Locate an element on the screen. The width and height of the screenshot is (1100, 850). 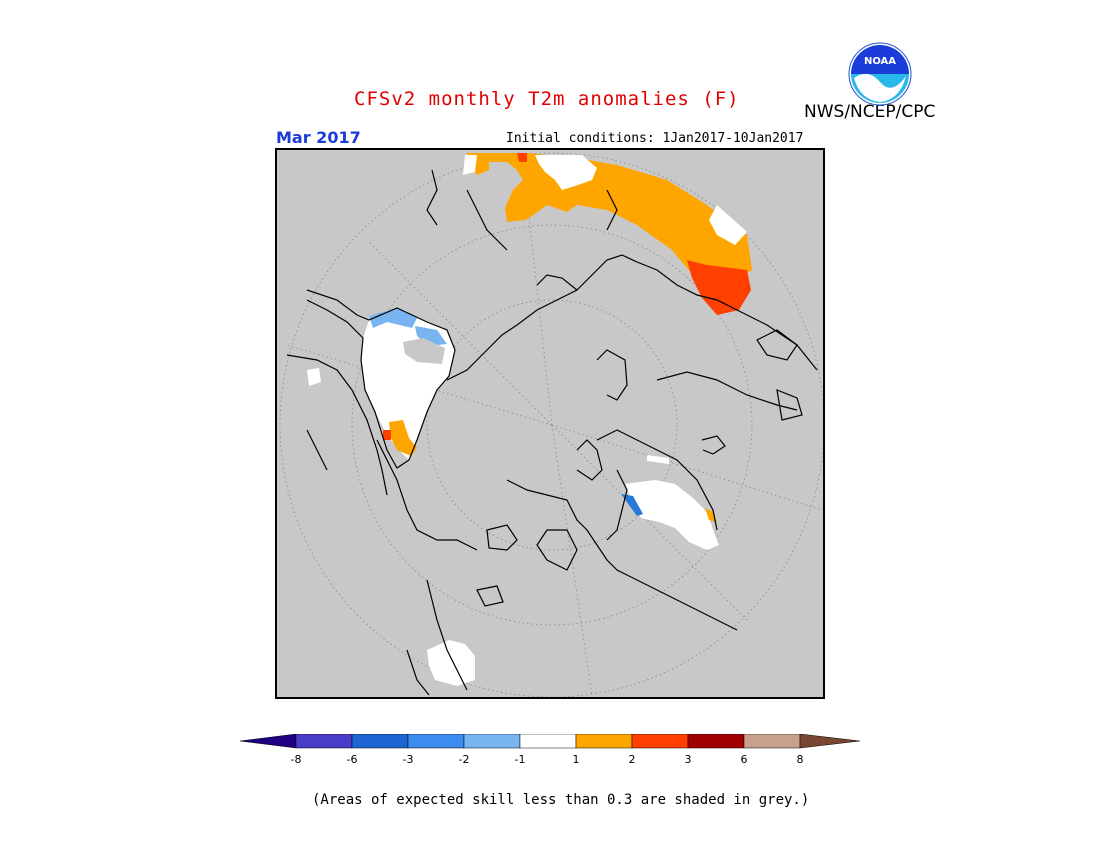
europe-white-strip is located at coordinates (658, 459).